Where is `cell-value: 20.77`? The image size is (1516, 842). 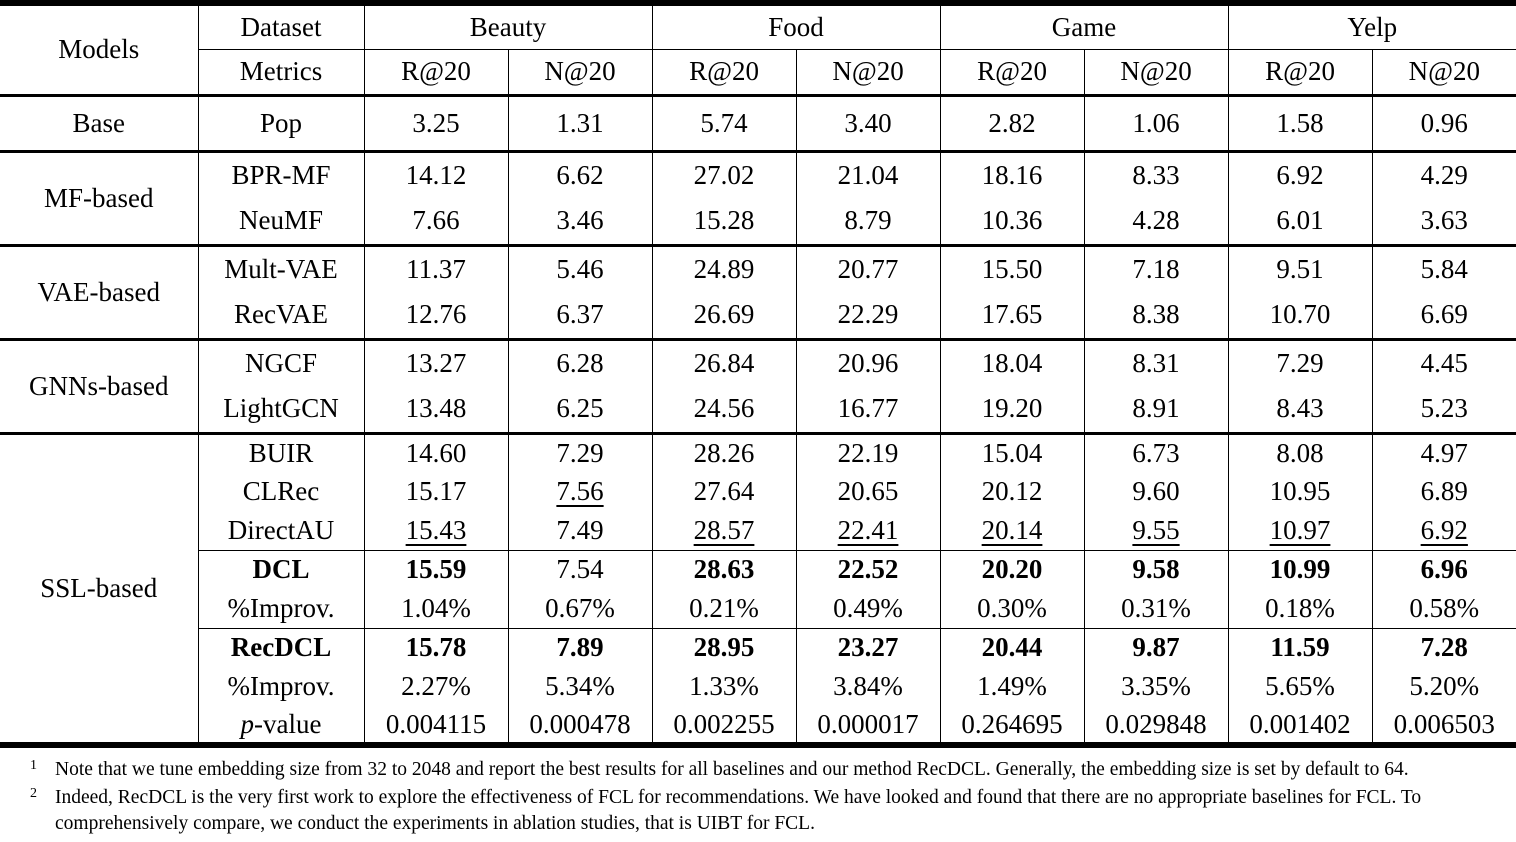 cell-value: 20.77 is located at coordinates (868, 267).